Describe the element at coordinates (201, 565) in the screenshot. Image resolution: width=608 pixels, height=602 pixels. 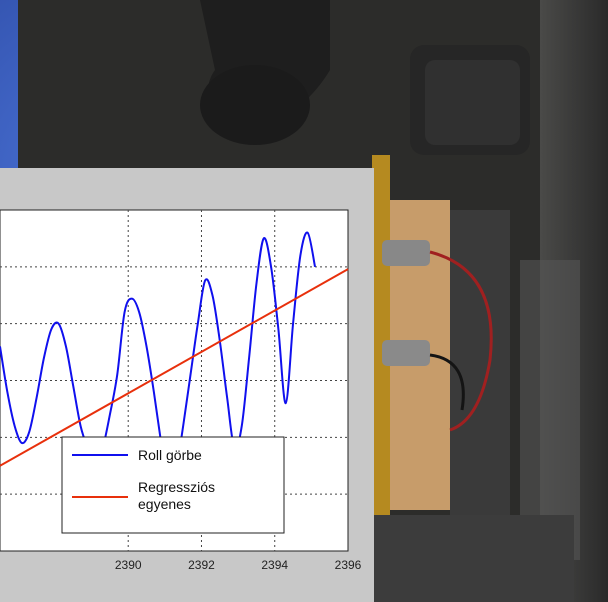
I see `x-tick-label: 2392` at that location.